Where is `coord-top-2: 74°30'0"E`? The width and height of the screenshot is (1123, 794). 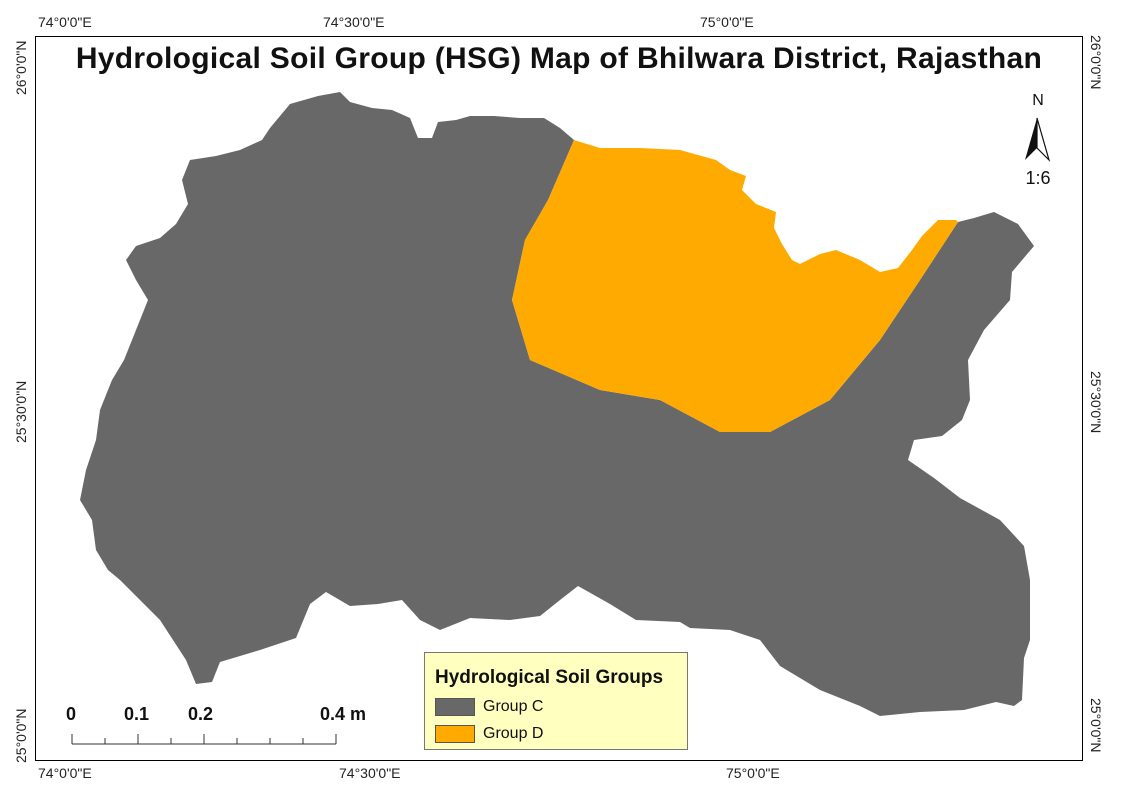
coord-top-2: 74°30'0"E is located at coordinates (354, 22).